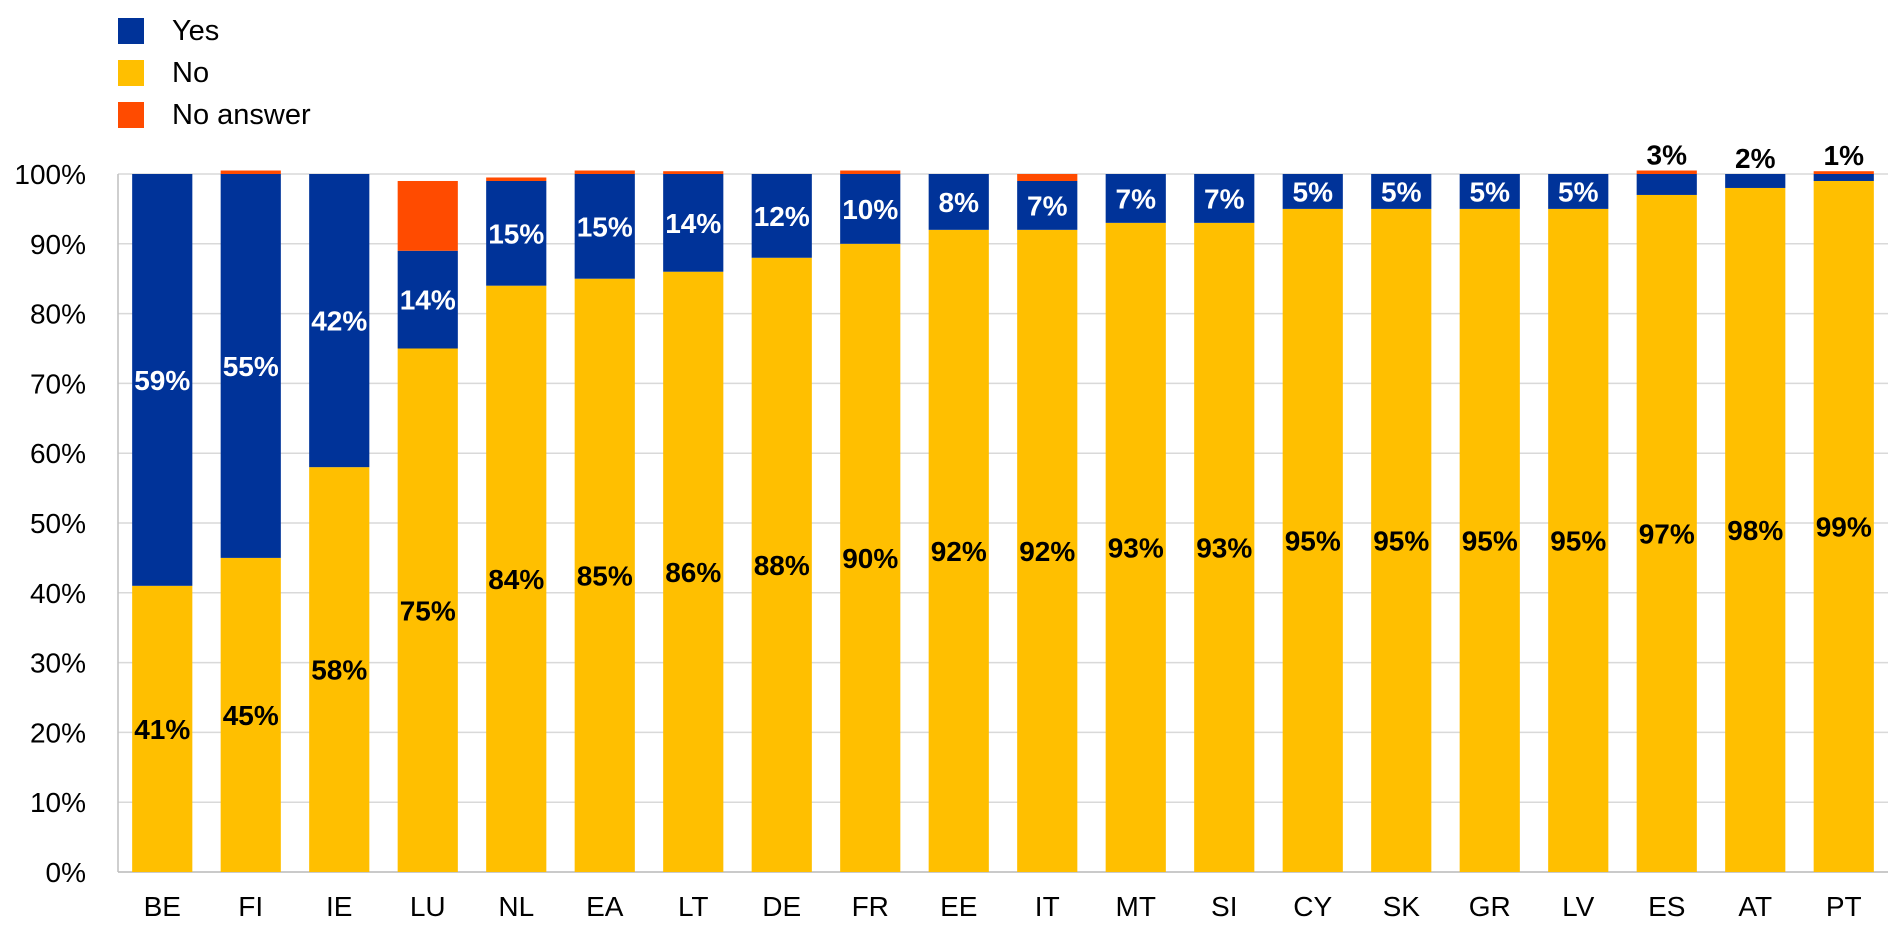 This screenshot has width=1904, height=928. What do you see at coordinates (516, 906) in the screenshot?
I see `x-tick-label-nl: NL` at bounding box center [516, 906].